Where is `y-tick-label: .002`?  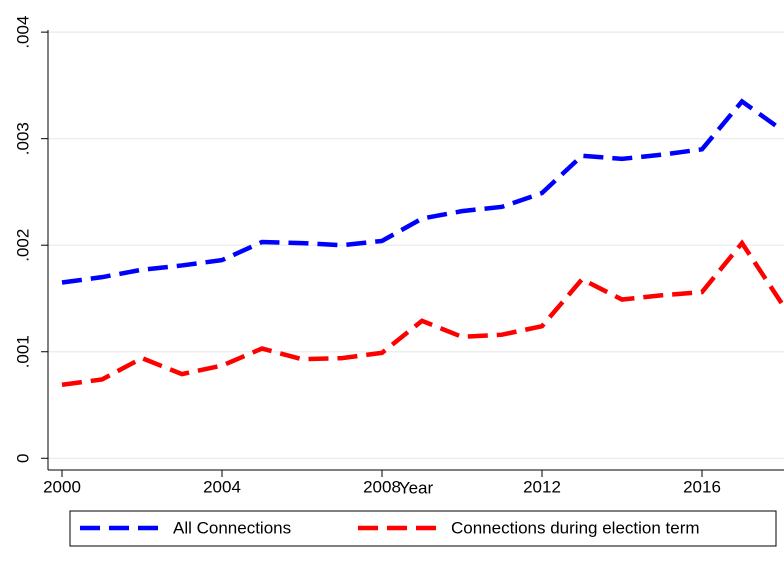
y-tick-label: .002 is located at coordinates (22, 245).